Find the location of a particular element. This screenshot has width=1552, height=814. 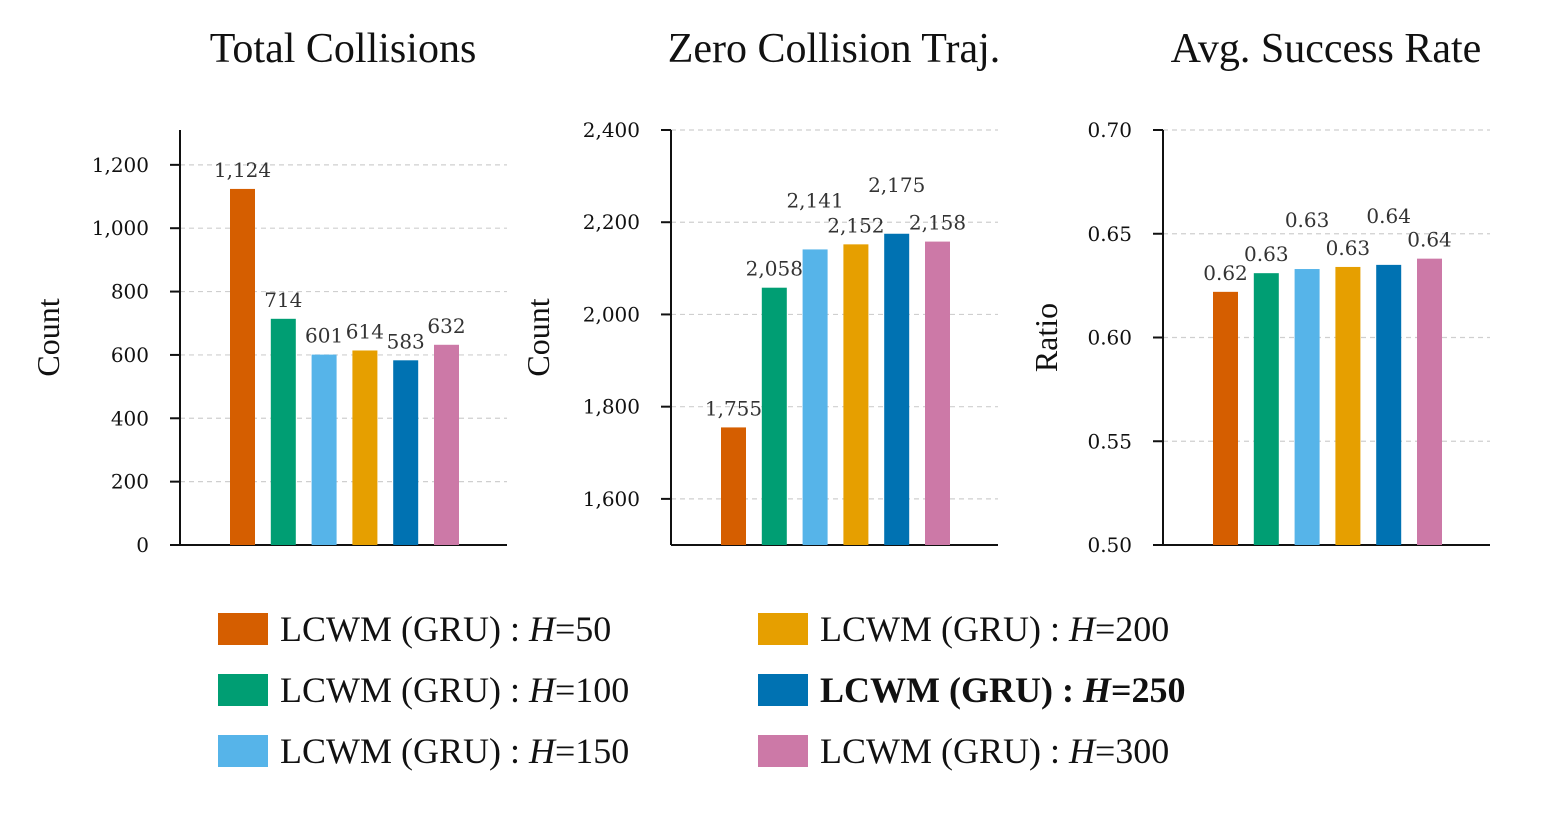

y-tick-label: 1,800 is located at coordinates (611, 407).